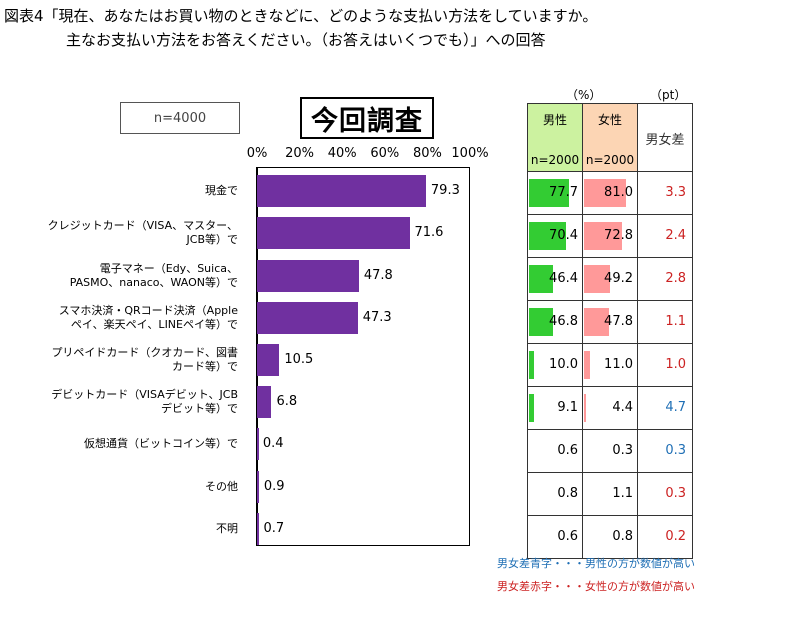 This screenshot has height=618, width=810. I want to click on x-tick-label: 80%, so click(427, 153).